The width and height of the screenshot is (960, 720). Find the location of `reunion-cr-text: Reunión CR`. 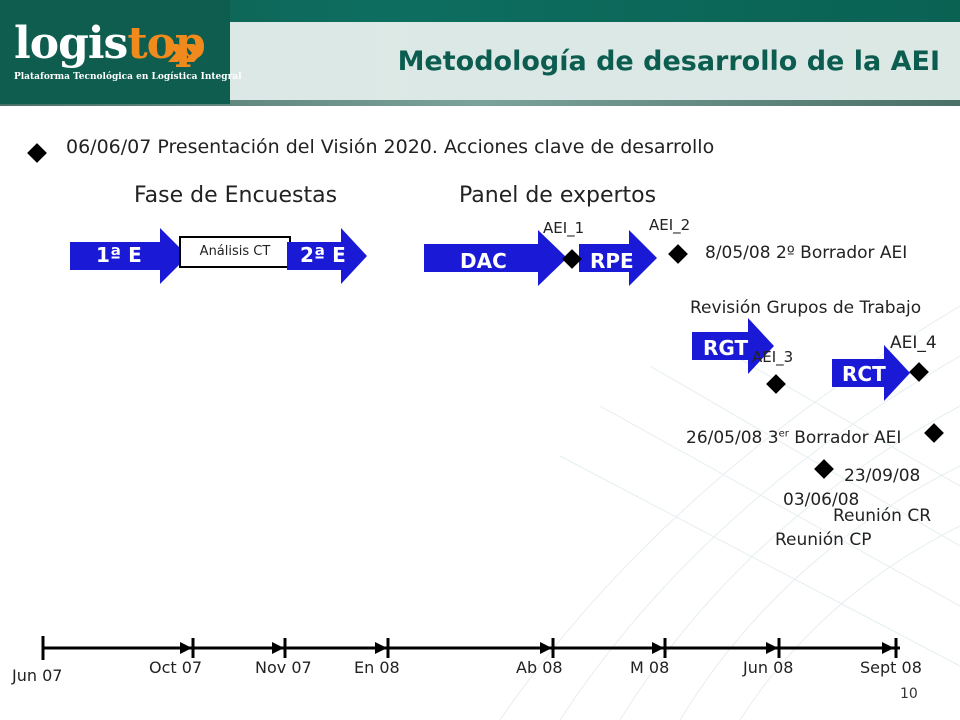

reunion-cr-text: Reunión CR is located at coordinates (882, 516).